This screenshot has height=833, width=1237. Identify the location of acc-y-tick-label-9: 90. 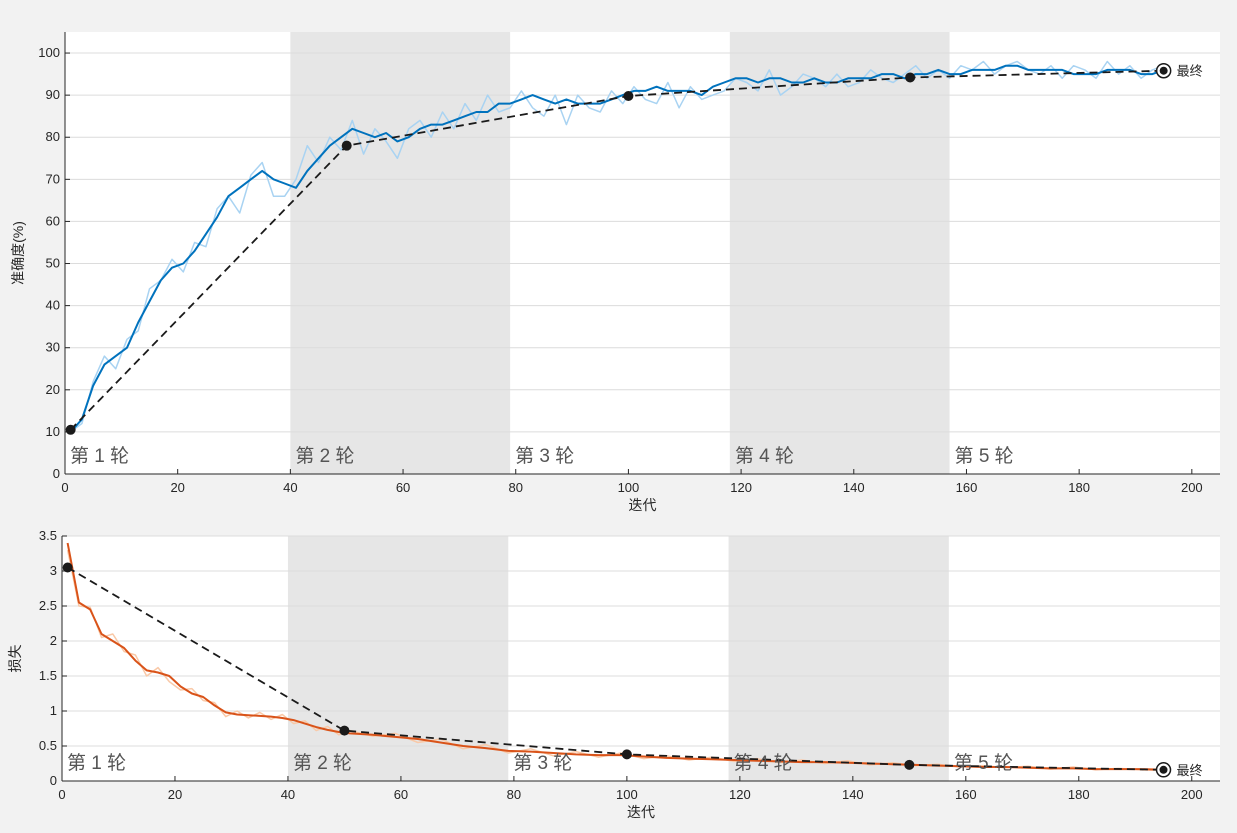
(53, 94).